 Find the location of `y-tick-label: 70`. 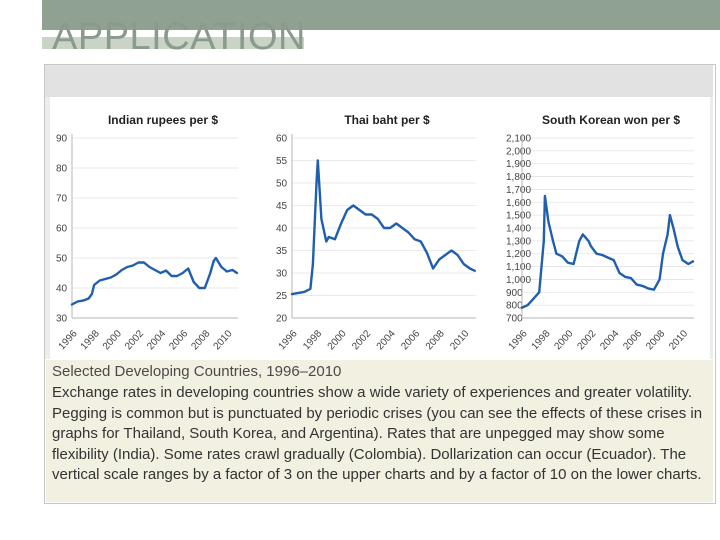

y-tick-label: 70 is located at coordinates (62, 199).